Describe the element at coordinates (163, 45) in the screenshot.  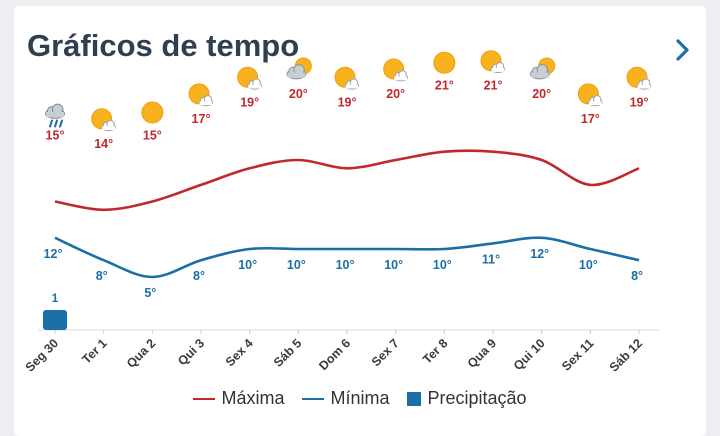
I see `card-title: Gráficos de tempo` at that location.